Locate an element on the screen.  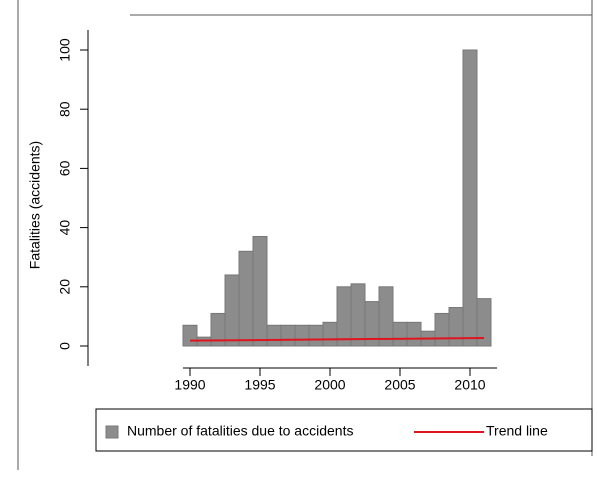
x-tick-label: 1990 is located at coordinates (189, 385).